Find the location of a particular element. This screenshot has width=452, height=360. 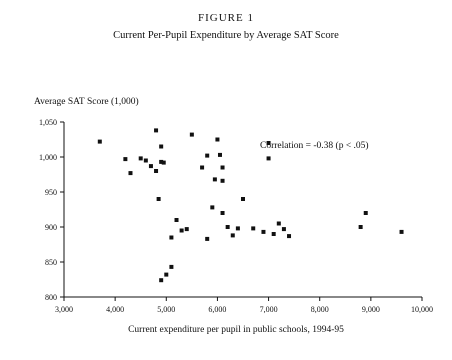

x-tick-label: 7,000 is located at coordinates (269, 309).